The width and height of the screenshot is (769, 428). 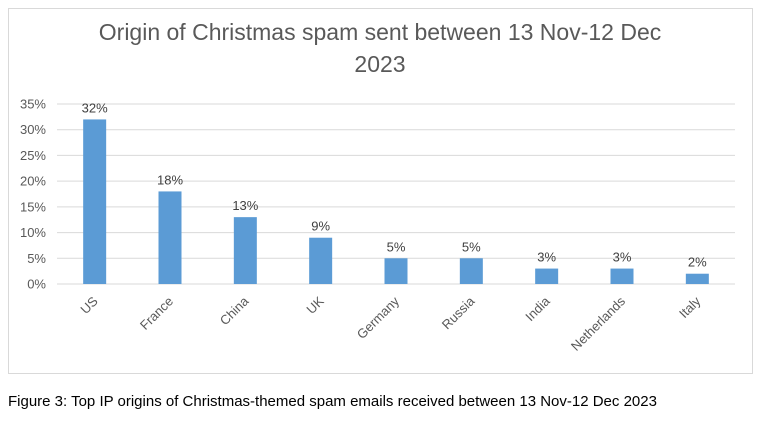 What do you see at coordinates (537, 308) in the screenshot?
I see `x-tick-label: India` at bounding box center [537, 308].